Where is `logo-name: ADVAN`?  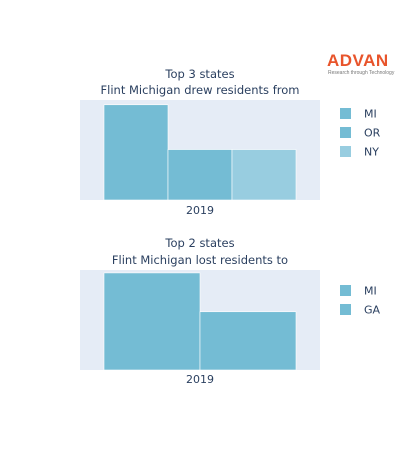 logo-name: ADVAN is located at coordinates (358, 60).